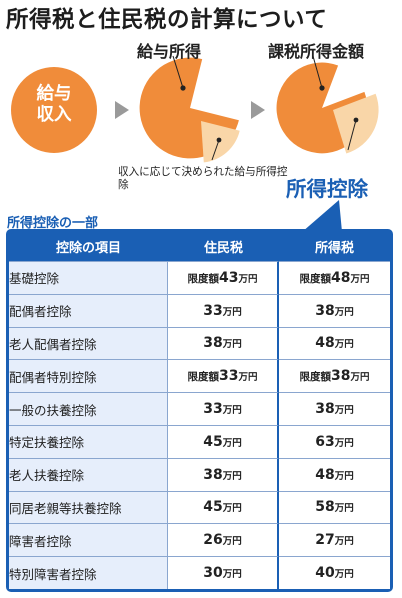 This screenshot has width=402, height=598. I want to click on amount-num: 30, so click(213, 573).